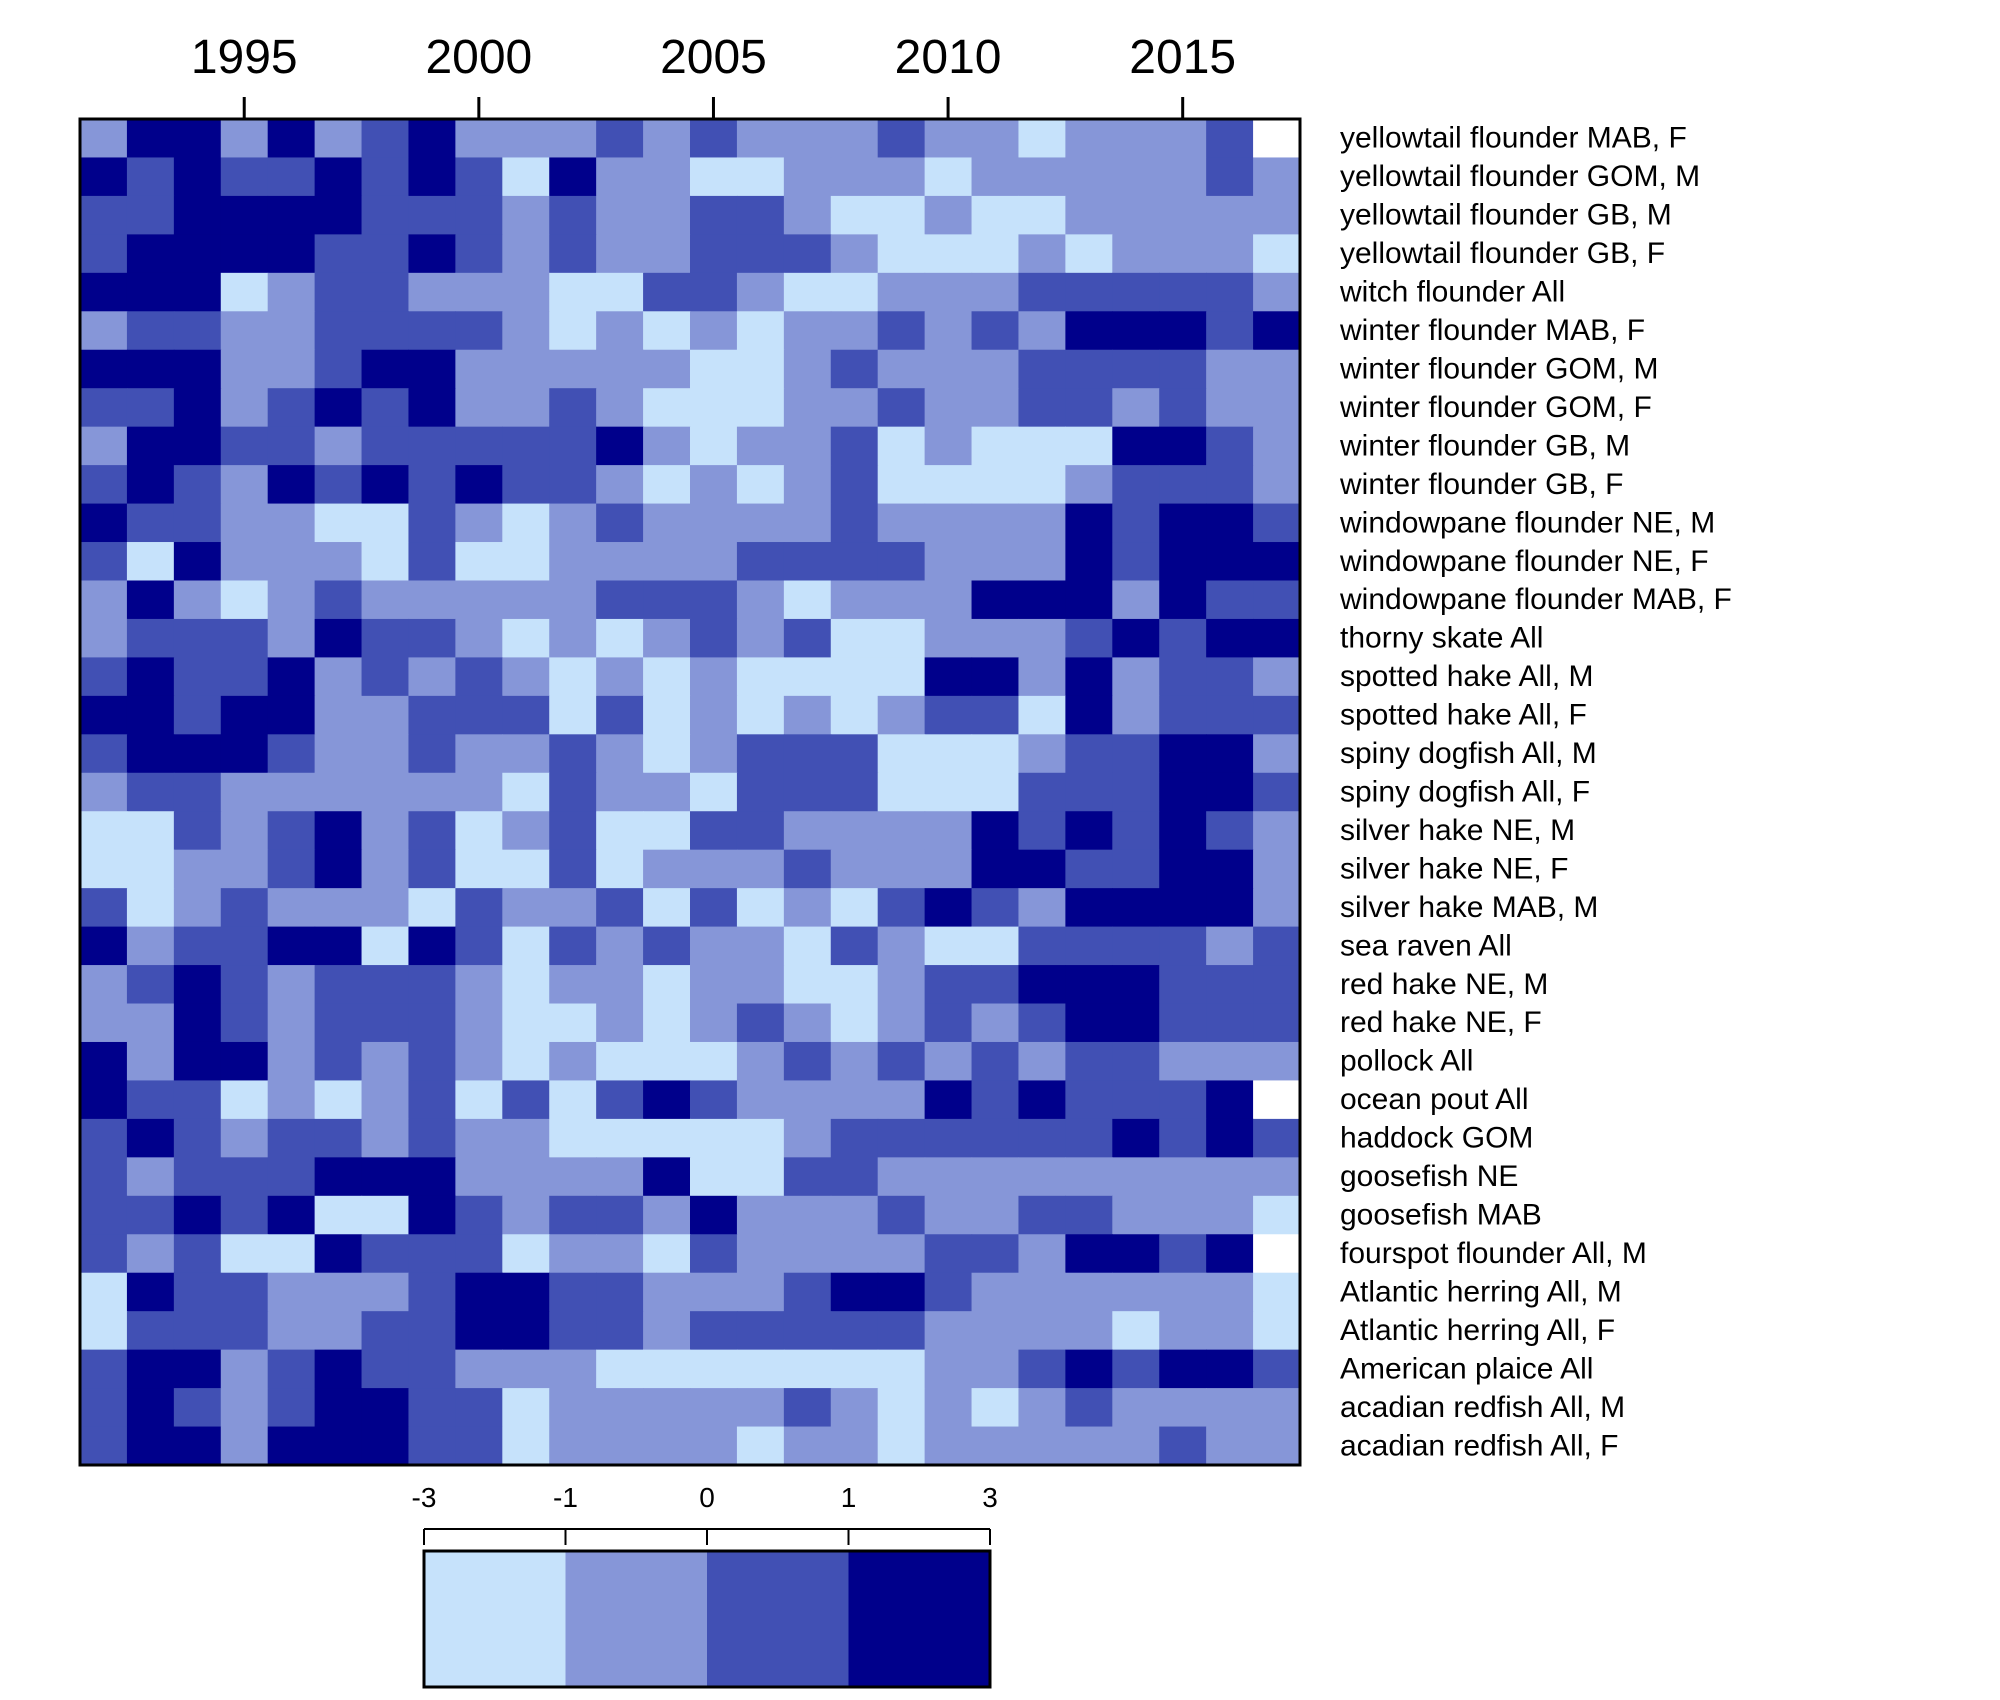 The width and height of the screenshot is (2000, 1700). I want to click on row-label: spiny dogfish All, F, so click(1465, 792).